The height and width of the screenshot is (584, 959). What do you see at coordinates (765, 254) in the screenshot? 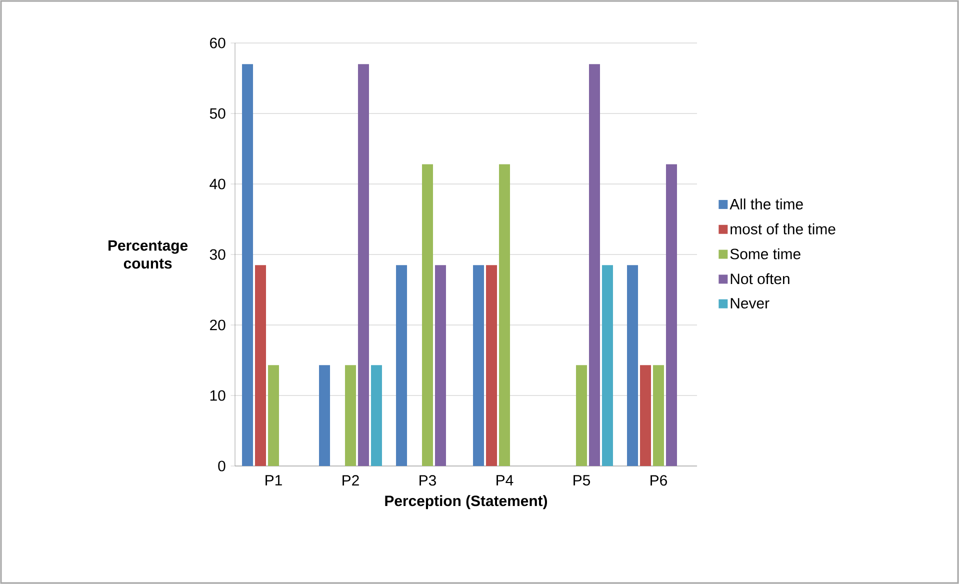
I see `legend-label: Some time` at bounding box center [765, 254].